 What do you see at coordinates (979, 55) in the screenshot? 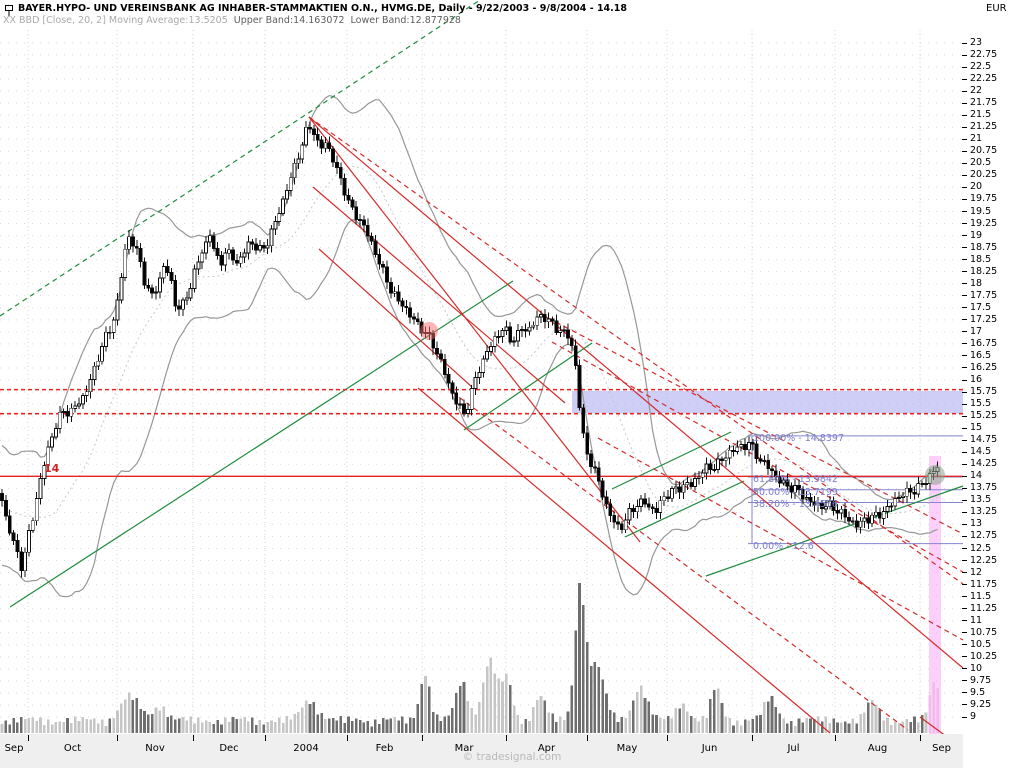
I see `price-tick-label: 22.75` at bounding box center [979, 55].